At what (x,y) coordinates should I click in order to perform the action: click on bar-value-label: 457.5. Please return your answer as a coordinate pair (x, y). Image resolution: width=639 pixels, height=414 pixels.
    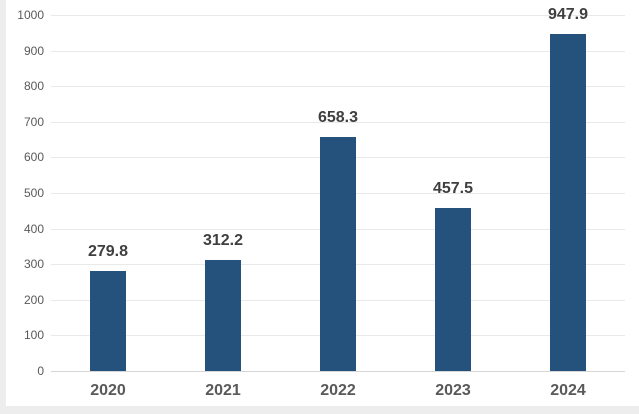
    Looking at the image, I should click on (453, 188).